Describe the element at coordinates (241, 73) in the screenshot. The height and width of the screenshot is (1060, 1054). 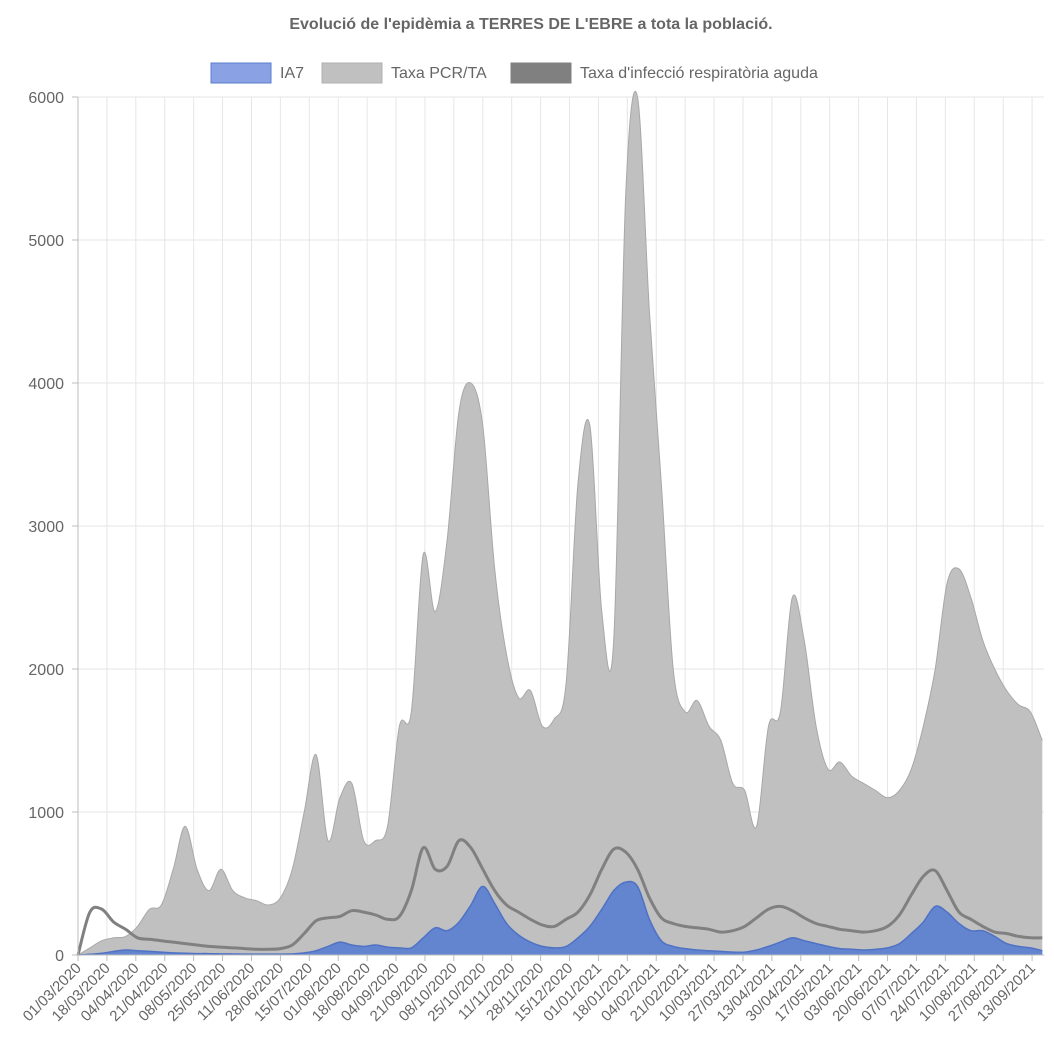
I see `legend-swatch-ia7` at that location.